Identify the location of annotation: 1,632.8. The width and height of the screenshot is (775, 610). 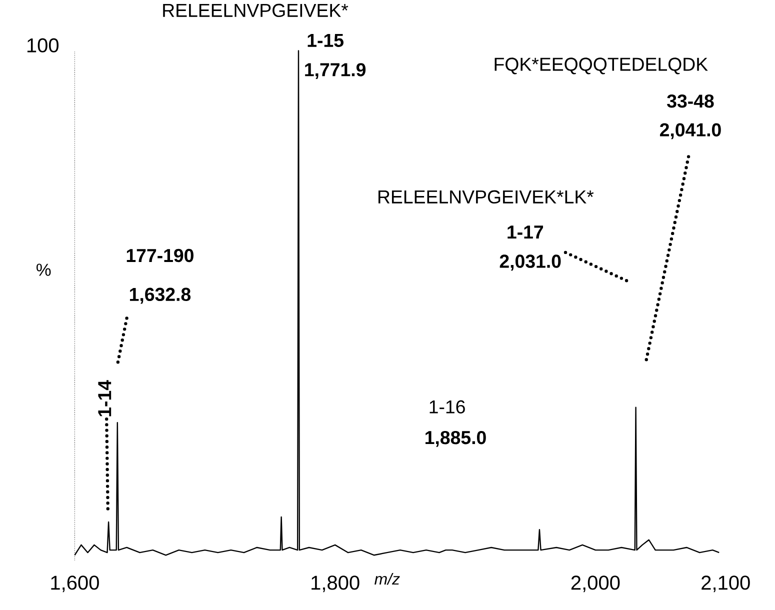
(160, 296).